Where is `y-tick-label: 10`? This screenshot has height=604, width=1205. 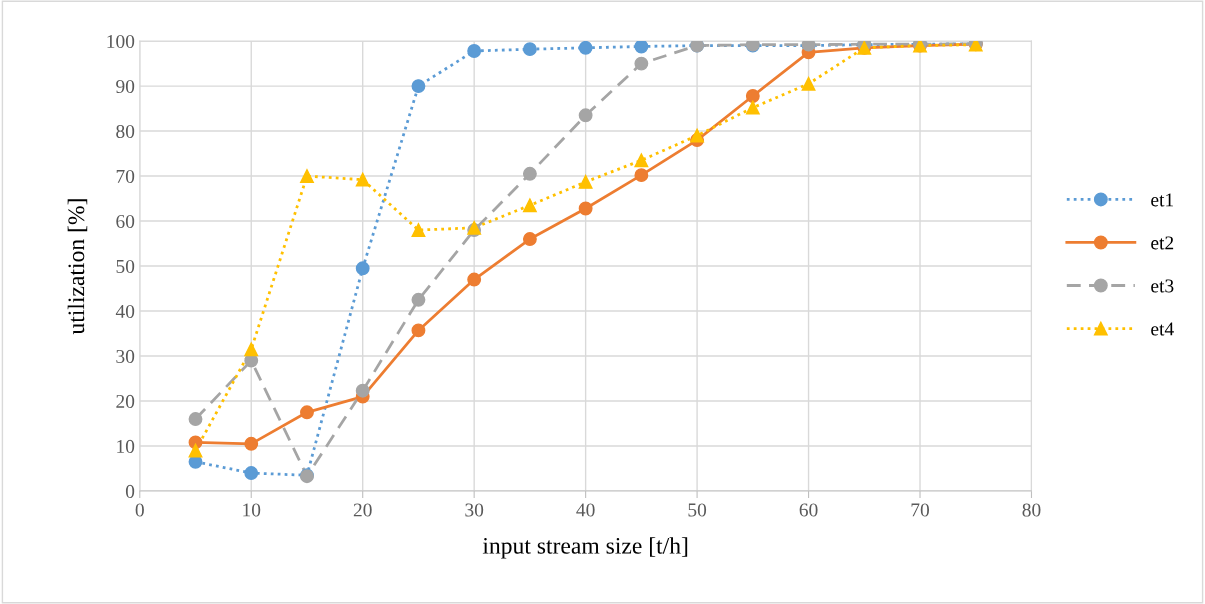 y-tick-label: 10 is located at coordinates (126, 446).